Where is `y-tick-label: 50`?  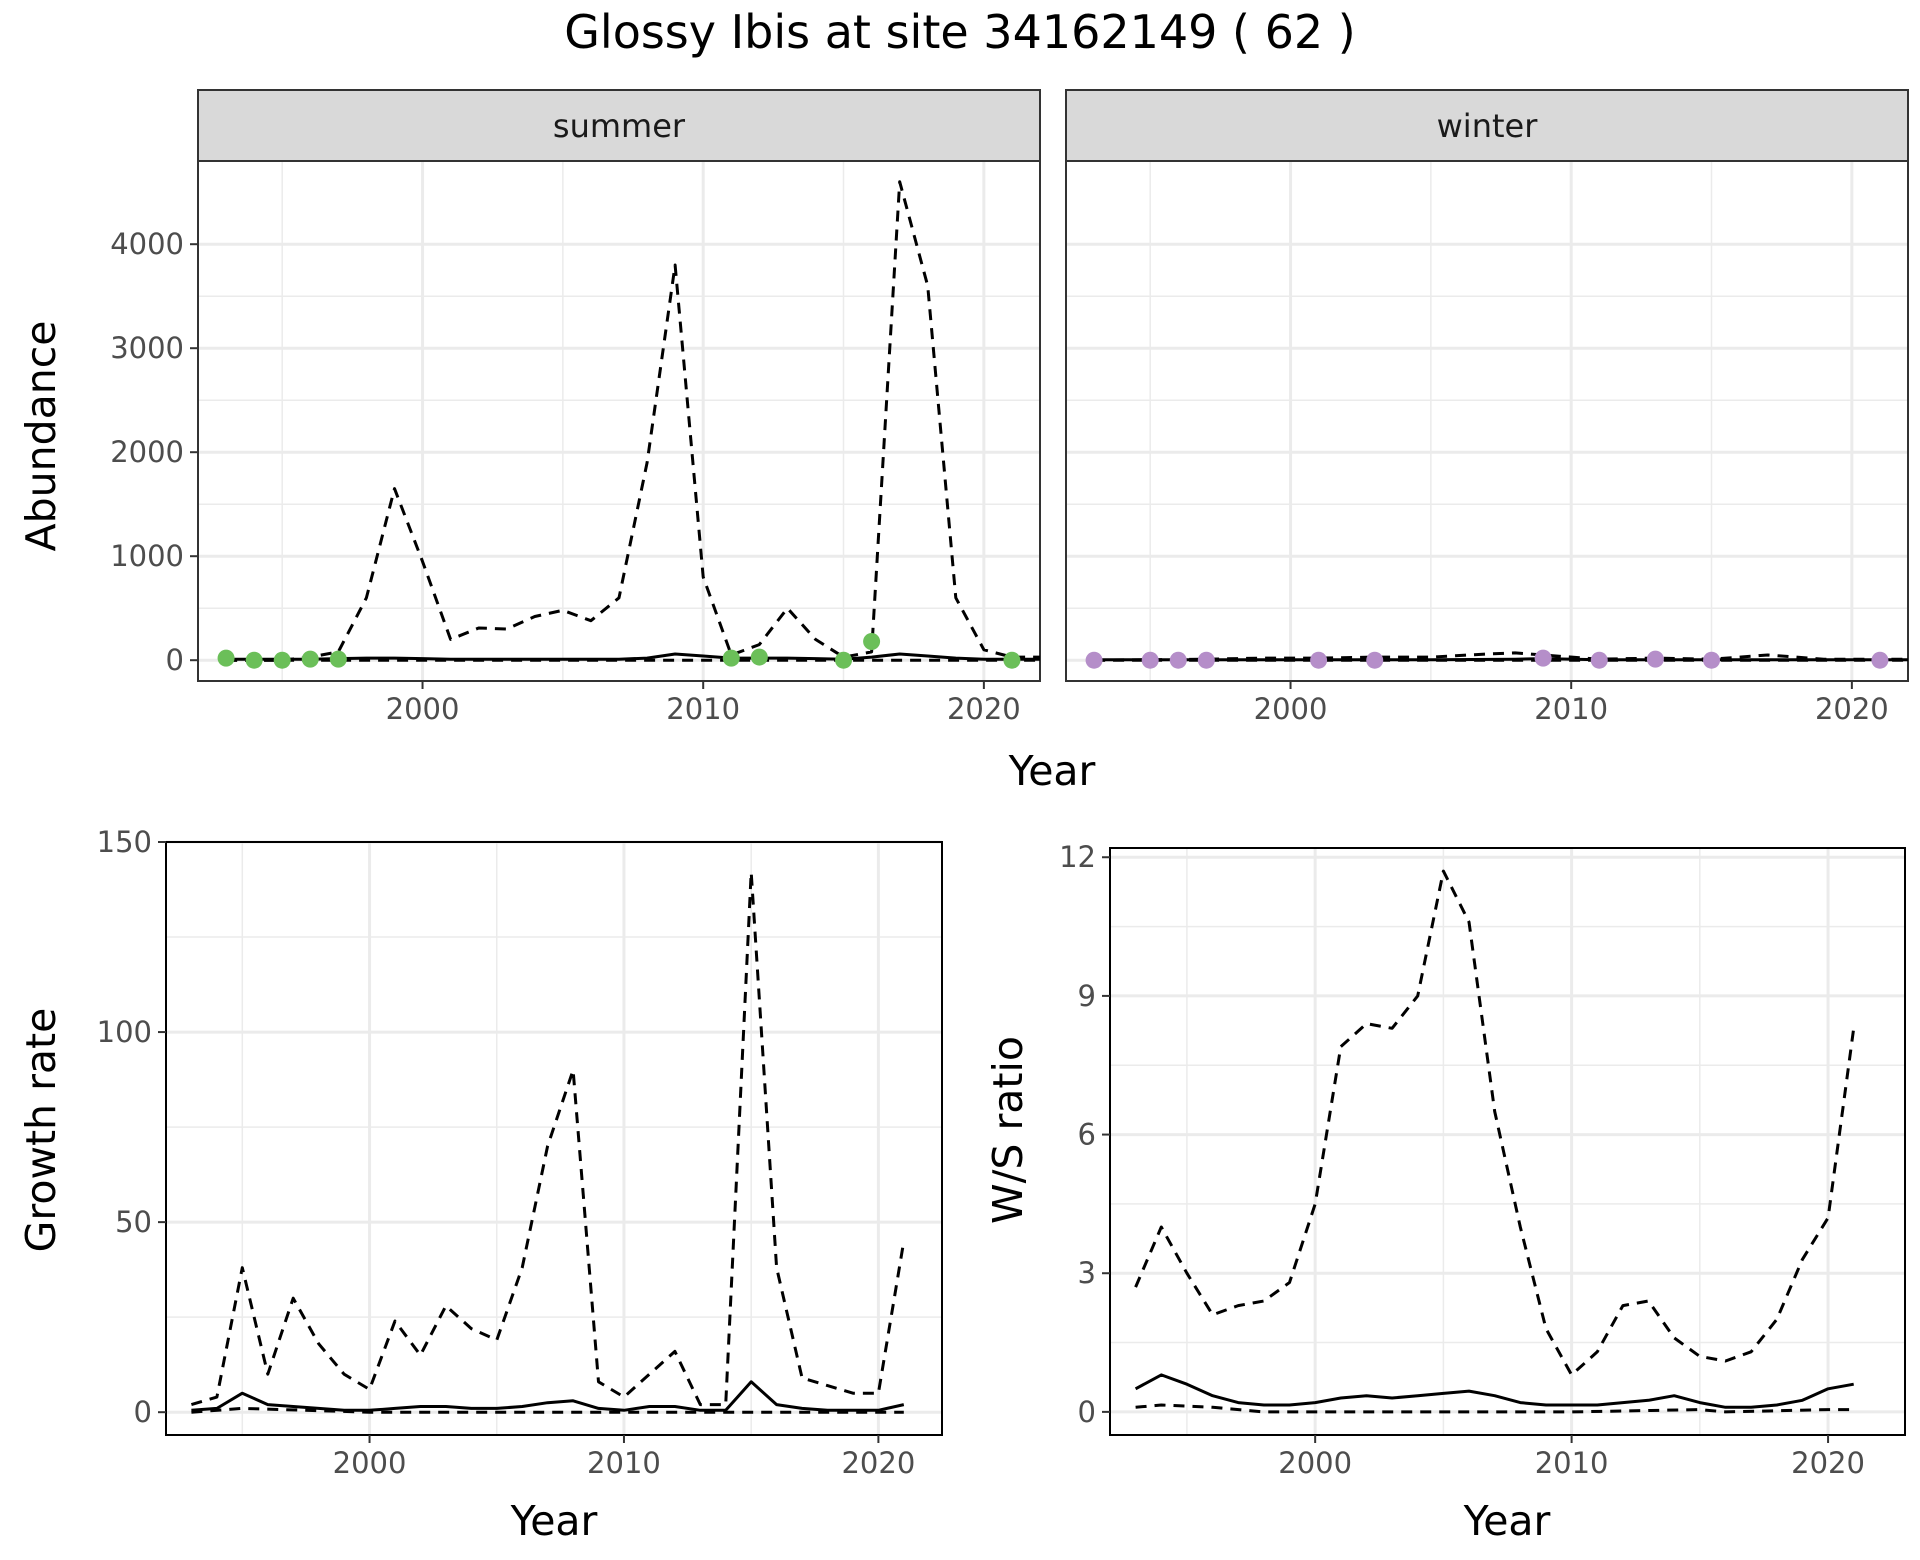
y-tick-label: 50 is located at coordinates (133, 1222).